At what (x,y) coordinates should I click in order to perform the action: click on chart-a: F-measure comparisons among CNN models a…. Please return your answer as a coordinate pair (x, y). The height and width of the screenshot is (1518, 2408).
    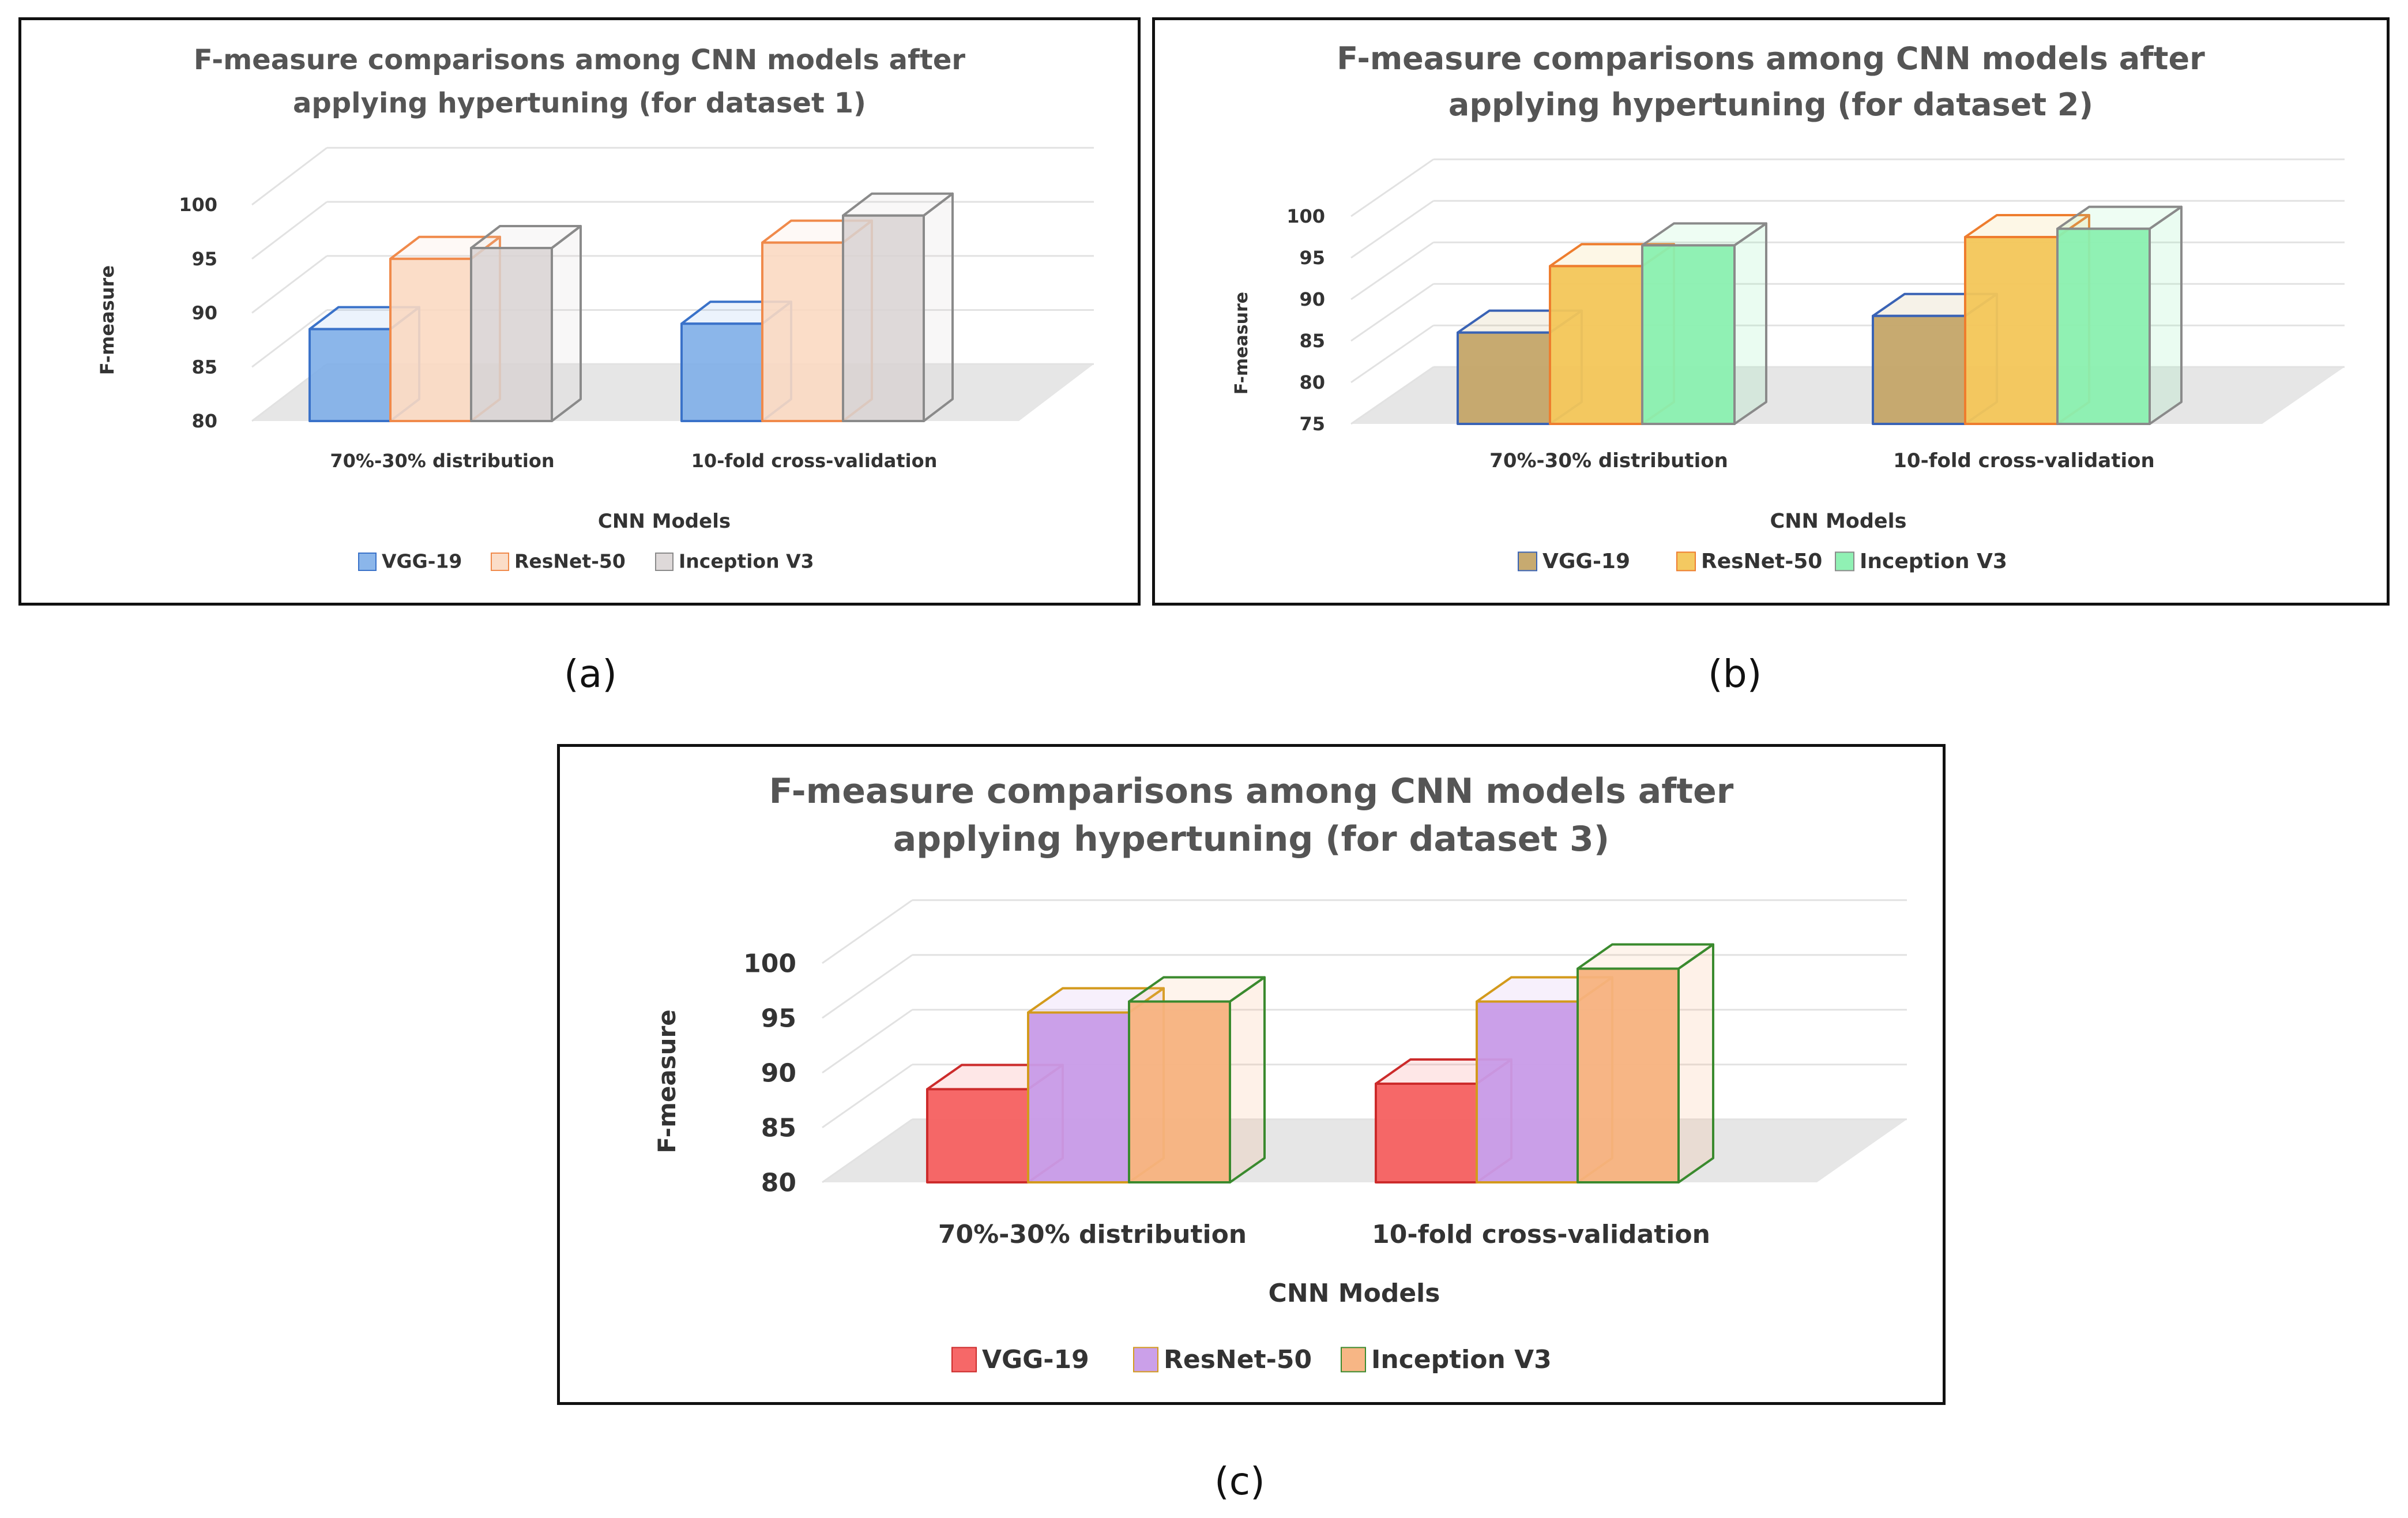
    Looking at the image, I should click on (595, 308).